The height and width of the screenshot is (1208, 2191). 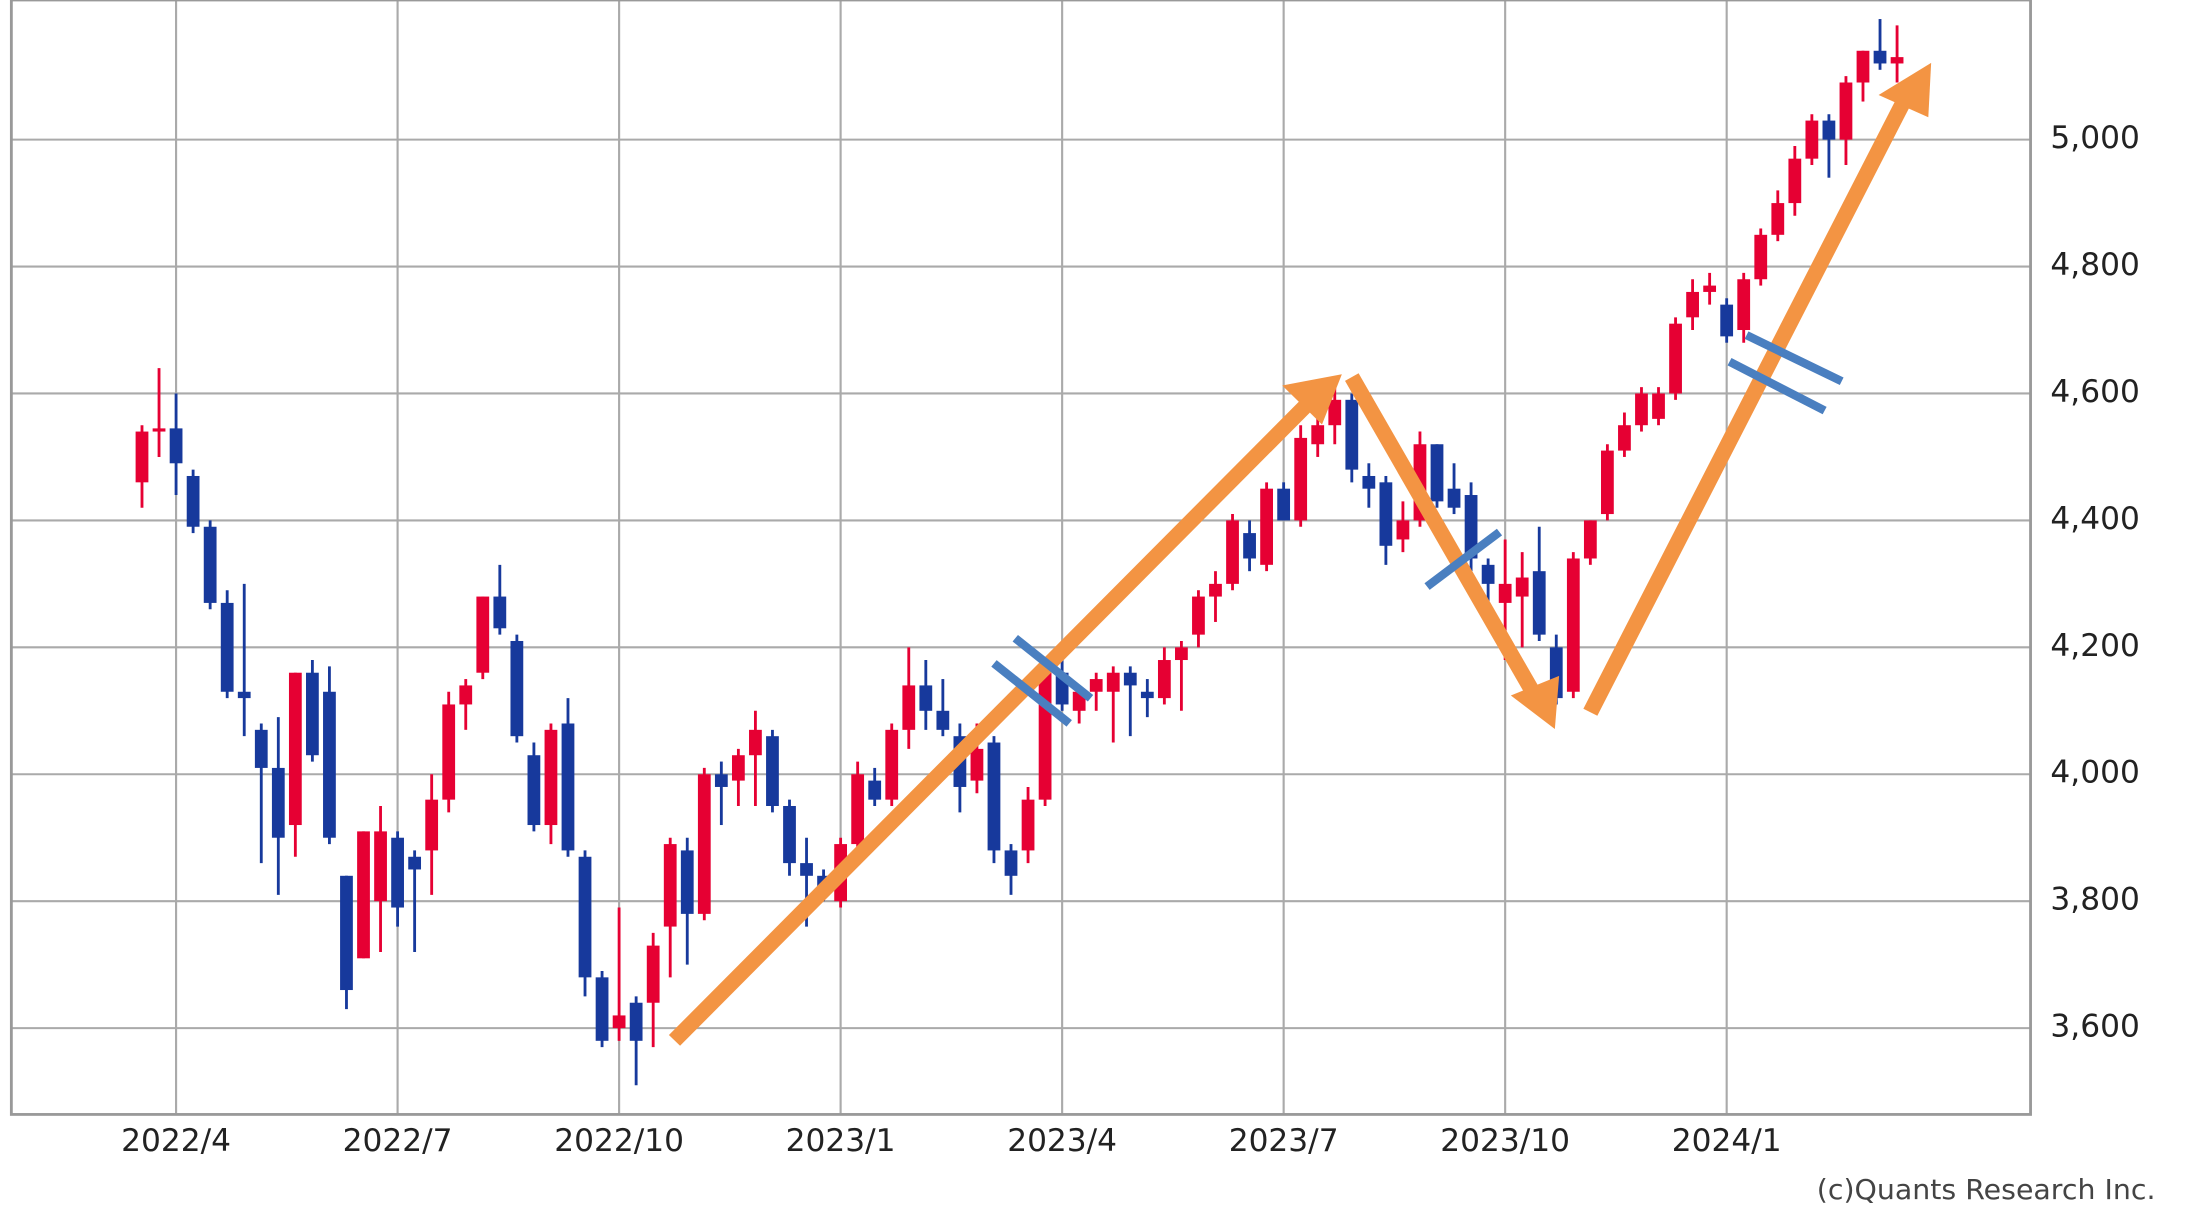 What do you see at coordinates (2094, 646) in the screenshot?
I see `y-tick-label: 4,200` at bounding box center [2094, 646].